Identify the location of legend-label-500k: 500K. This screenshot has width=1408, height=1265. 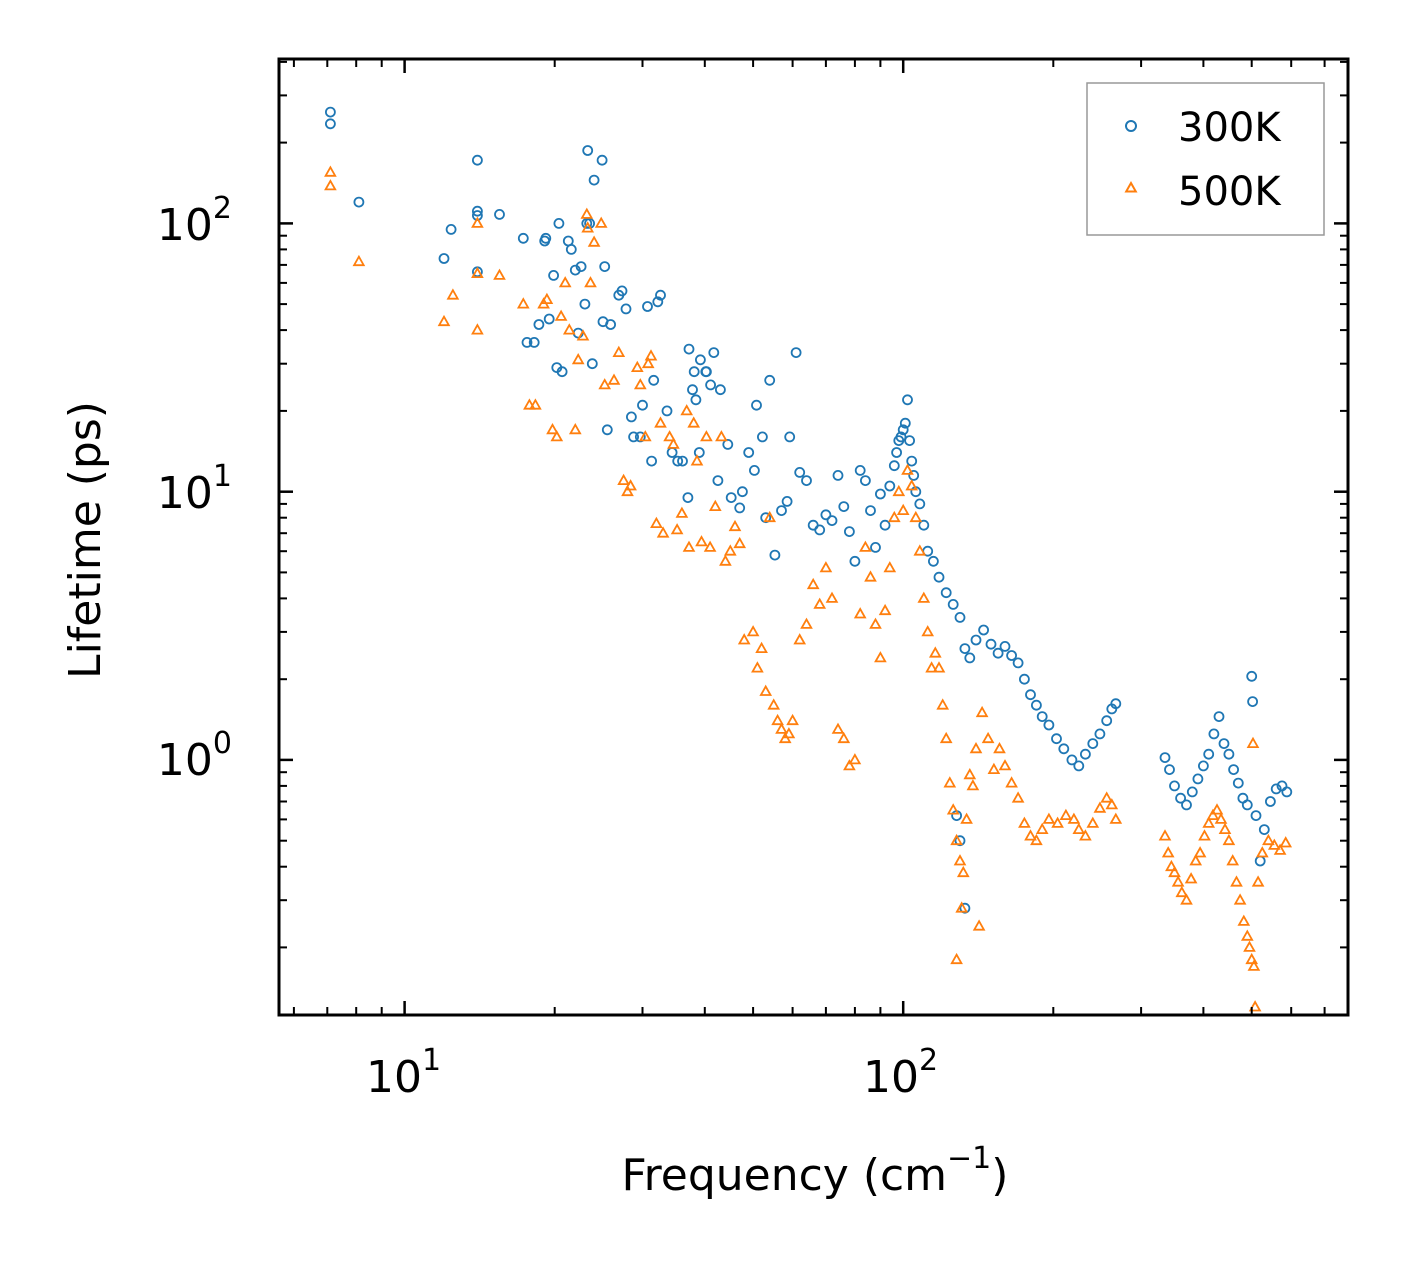
(1230, 192).